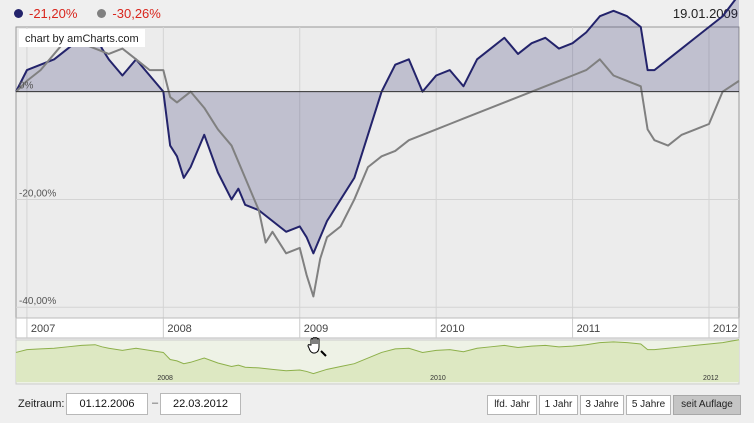 The height and width of the screenshot is (423, 754). I want to click on x-tick-label: 2009, so click(316, 329).